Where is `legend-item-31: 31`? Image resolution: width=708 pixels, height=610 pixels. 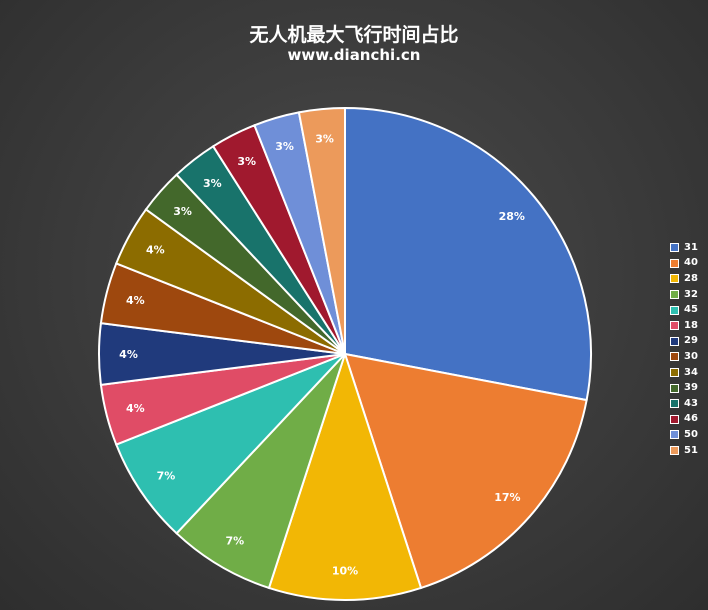
legend-item-31: 31 is located at coordinates (684, 248).